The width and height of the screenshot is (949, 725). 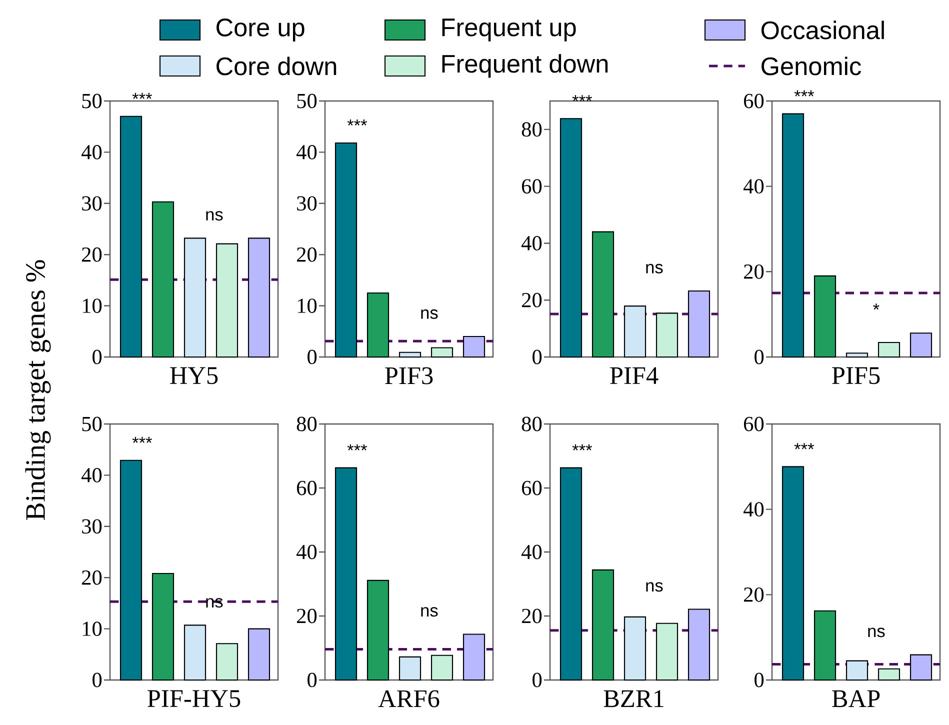 What do you see at coordinates (811, 66) in the screenshot?
I see `legend-label: Genomic` at bounding box center [811, 66].